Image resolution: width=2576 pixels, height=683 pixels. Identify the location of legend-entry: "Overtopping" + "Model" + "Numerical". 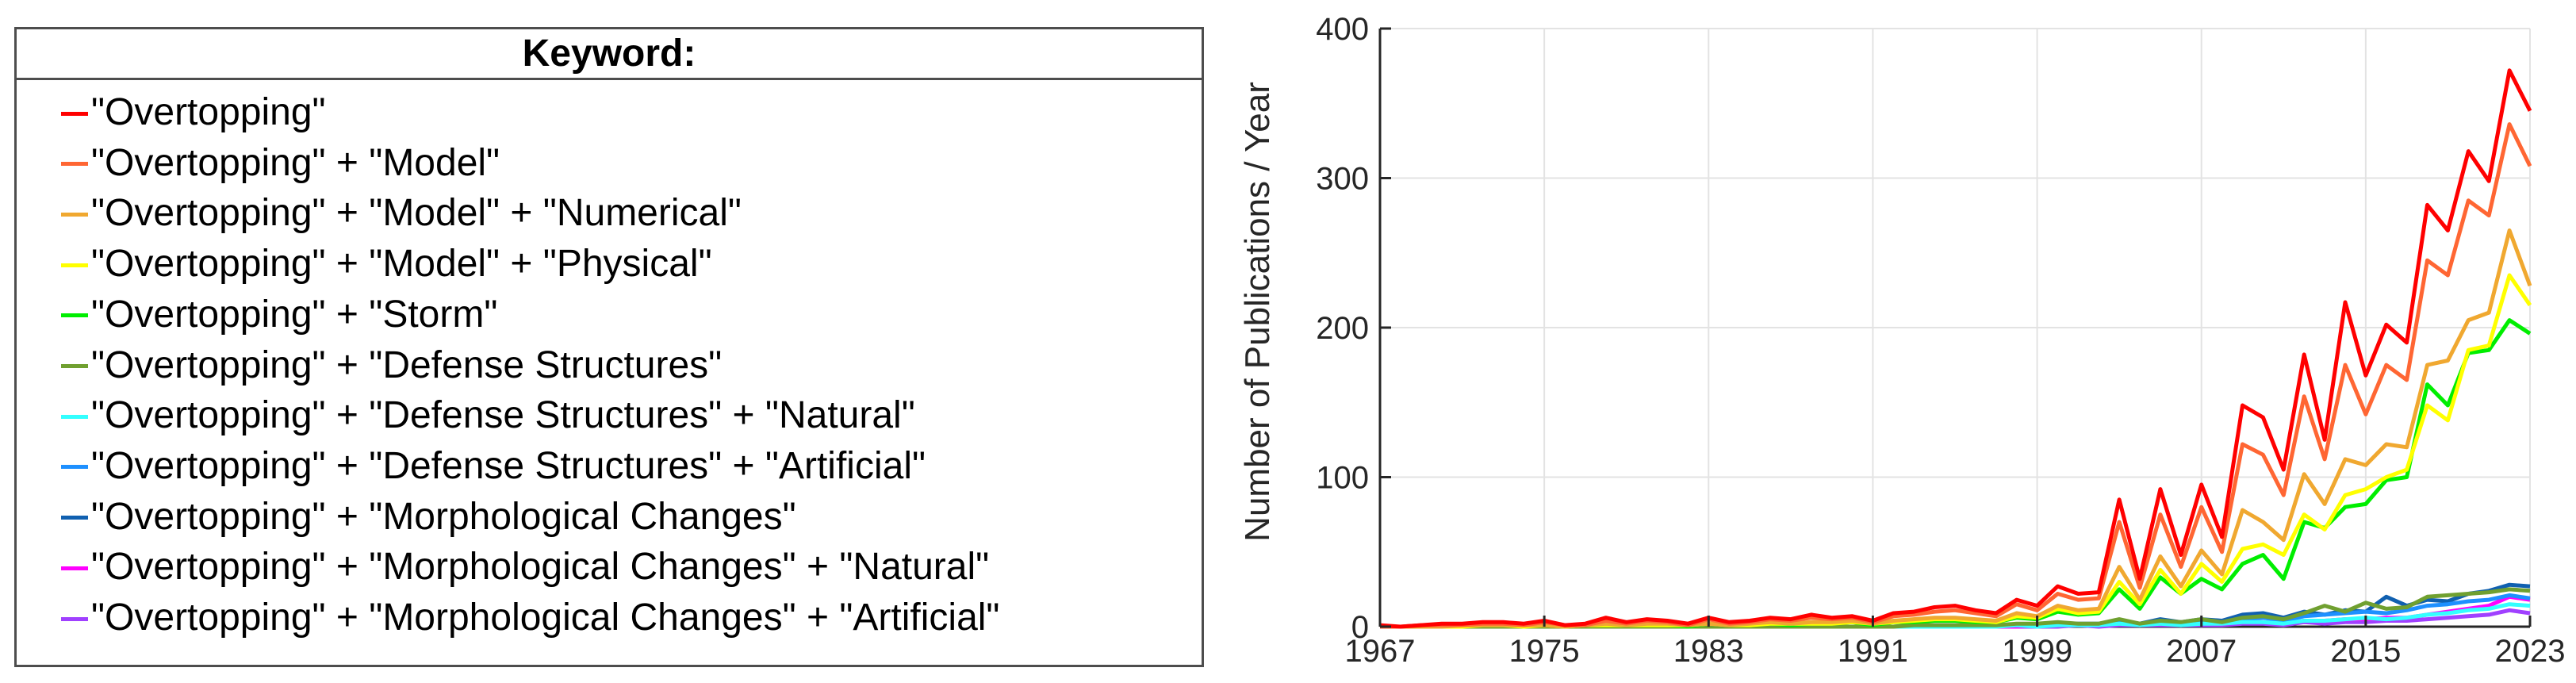
(401, 213).